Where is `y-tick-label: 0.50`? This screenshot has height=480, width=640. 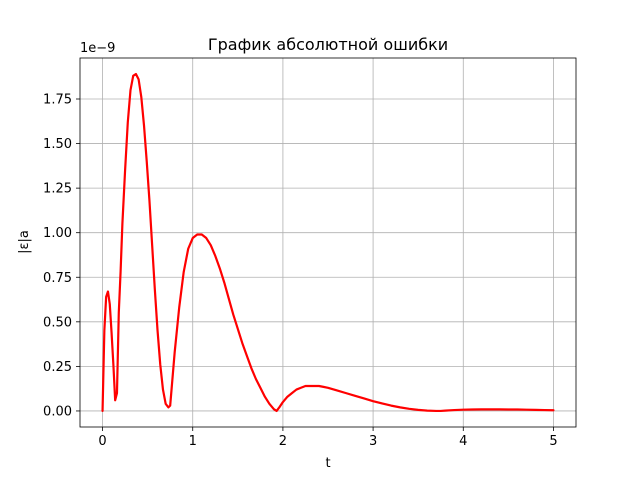 y-tick-label: 0.50 is located at coordinates (57, 322).